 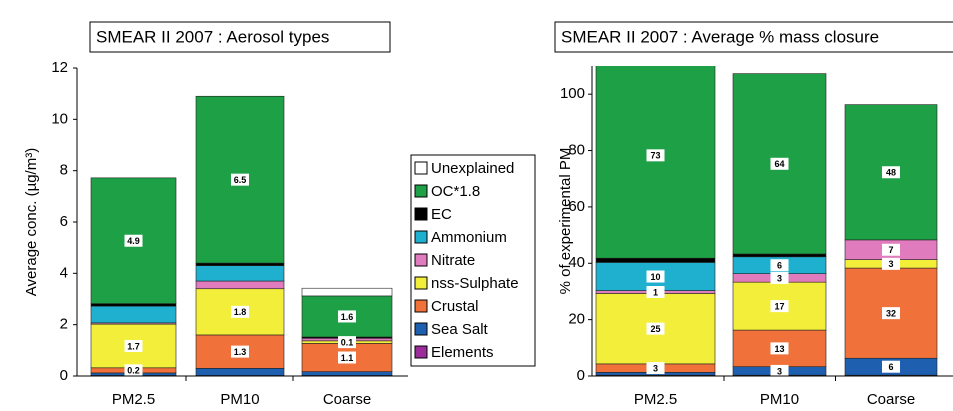 What do you see at coordinates (441, 214) in the screenshot?
I see `legend-label: EC` at bounding box center [441, 214].